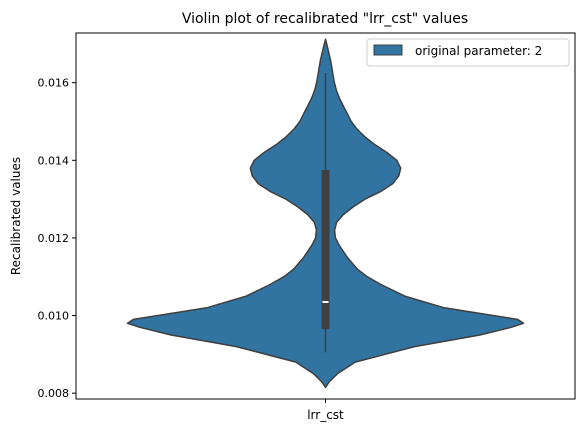 The image size is (584, 441). I want to click on legend-label: original parameter: 2, so click(478, 51).